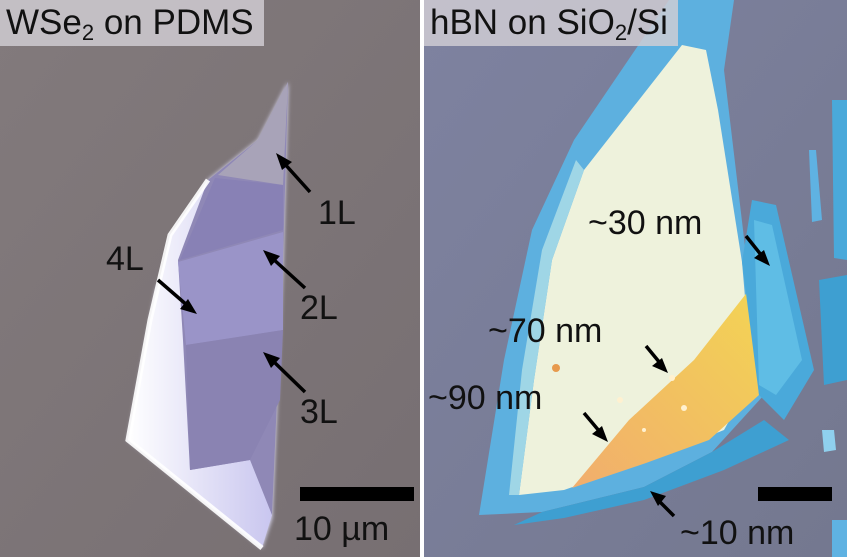 This screenshot has width=847, height=557. I want to click on label-70nm: ~70 nm, so click(545, 331).